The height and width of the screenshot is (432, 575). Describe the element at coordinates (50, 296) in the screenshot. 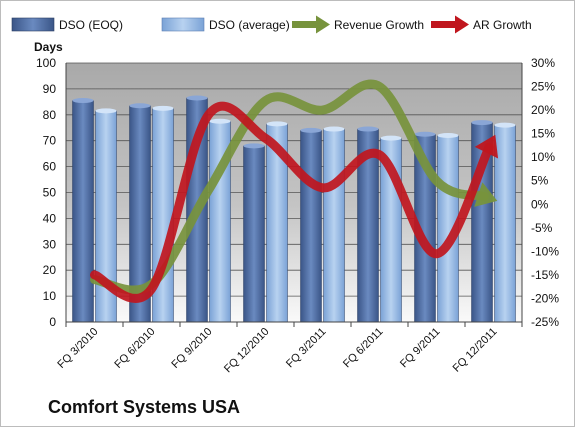

I see `y-tick-label: 10` at that location.